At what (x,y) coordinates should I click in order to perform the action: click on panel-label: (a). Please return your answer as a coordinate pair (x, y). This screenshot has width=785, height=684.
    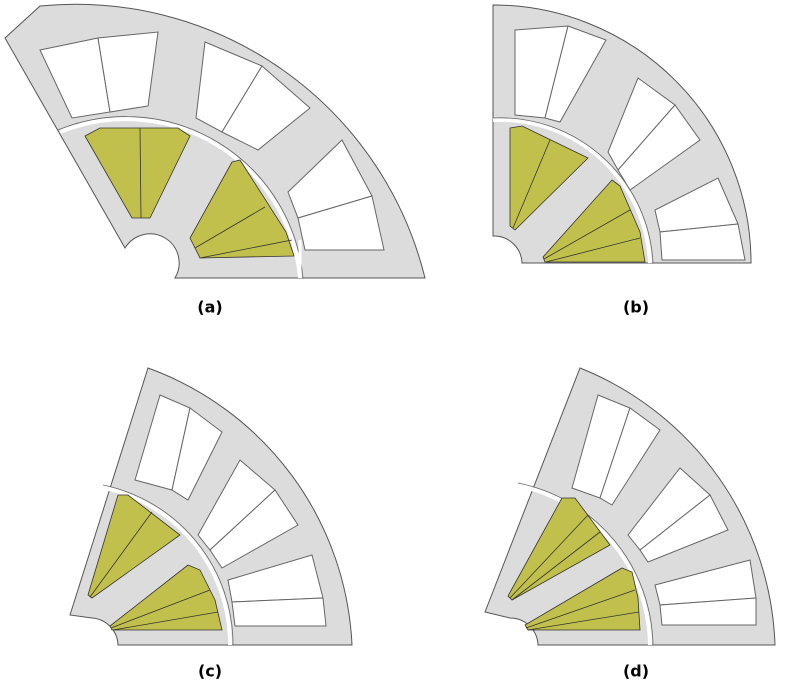
    Looking at the image, I should click on (209, 307).